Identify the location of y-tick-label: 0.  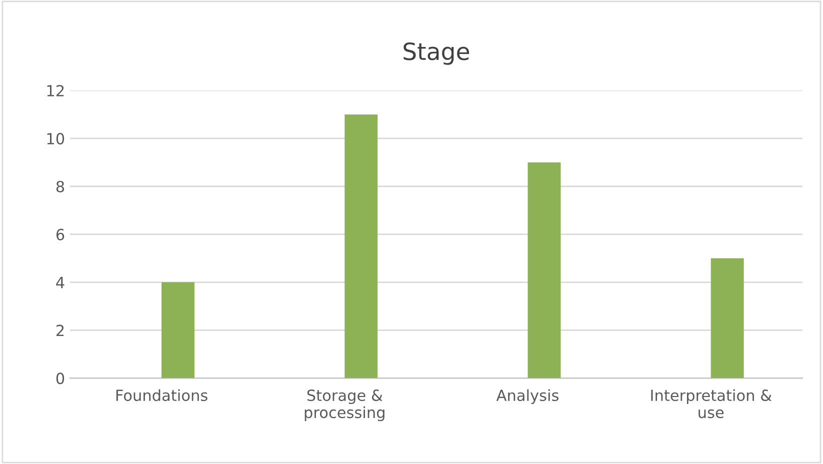
(60, 378).